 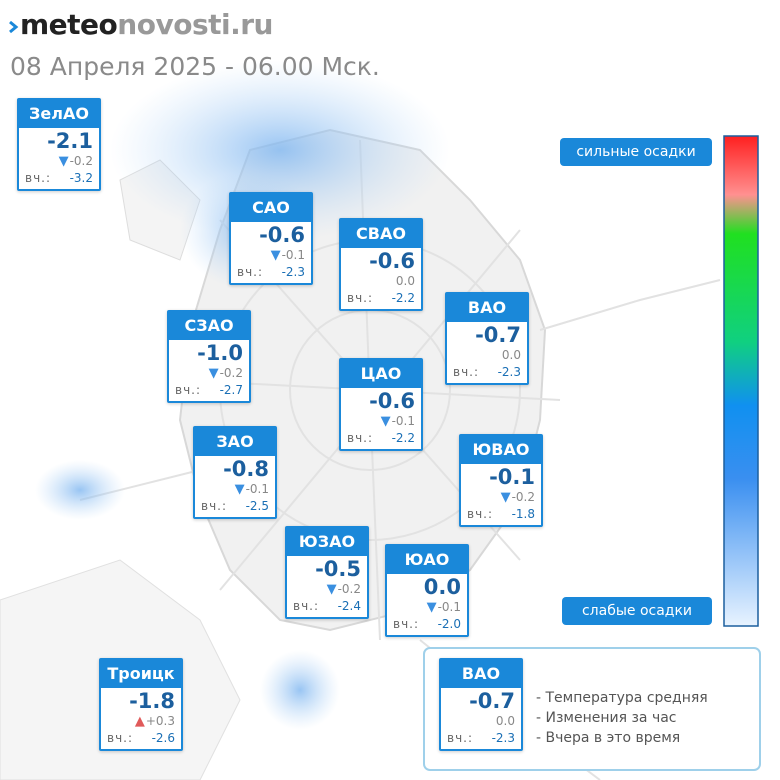 What do you see at coordinates (381, 234) in the screenshot?
I see `district-name: СВАО` at bounding box center [381, 234].